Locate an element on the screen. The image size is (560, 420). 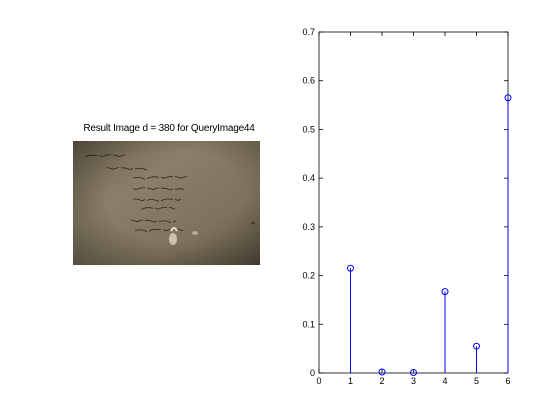
y-tick-label: 0.1 is located at coordinates (308, 324).